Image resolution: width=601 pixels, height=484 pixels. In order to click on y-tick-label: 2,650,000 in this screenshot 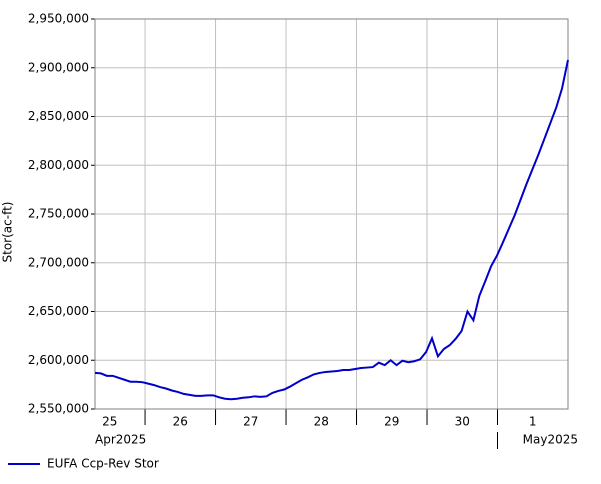, I will do `click(58, 311)`.